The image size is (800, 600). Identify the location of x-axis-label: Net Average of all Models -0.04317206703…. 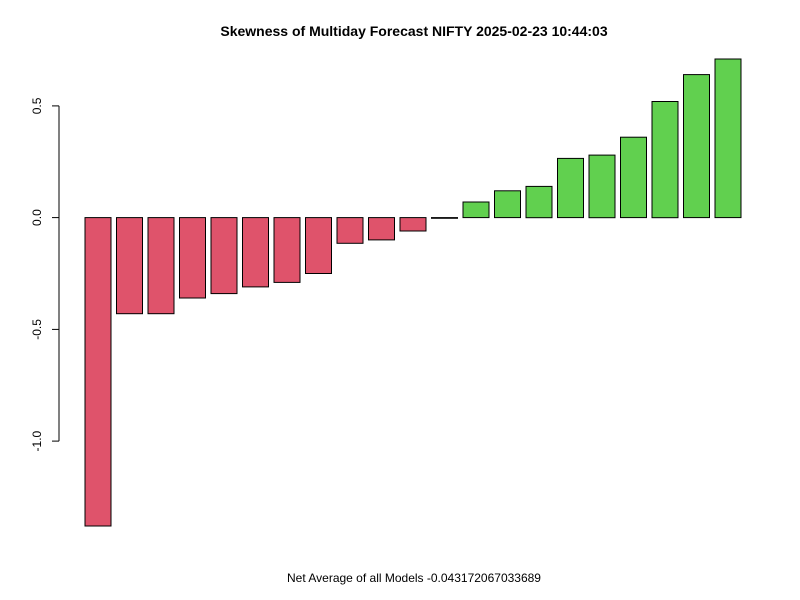
(414, 578).